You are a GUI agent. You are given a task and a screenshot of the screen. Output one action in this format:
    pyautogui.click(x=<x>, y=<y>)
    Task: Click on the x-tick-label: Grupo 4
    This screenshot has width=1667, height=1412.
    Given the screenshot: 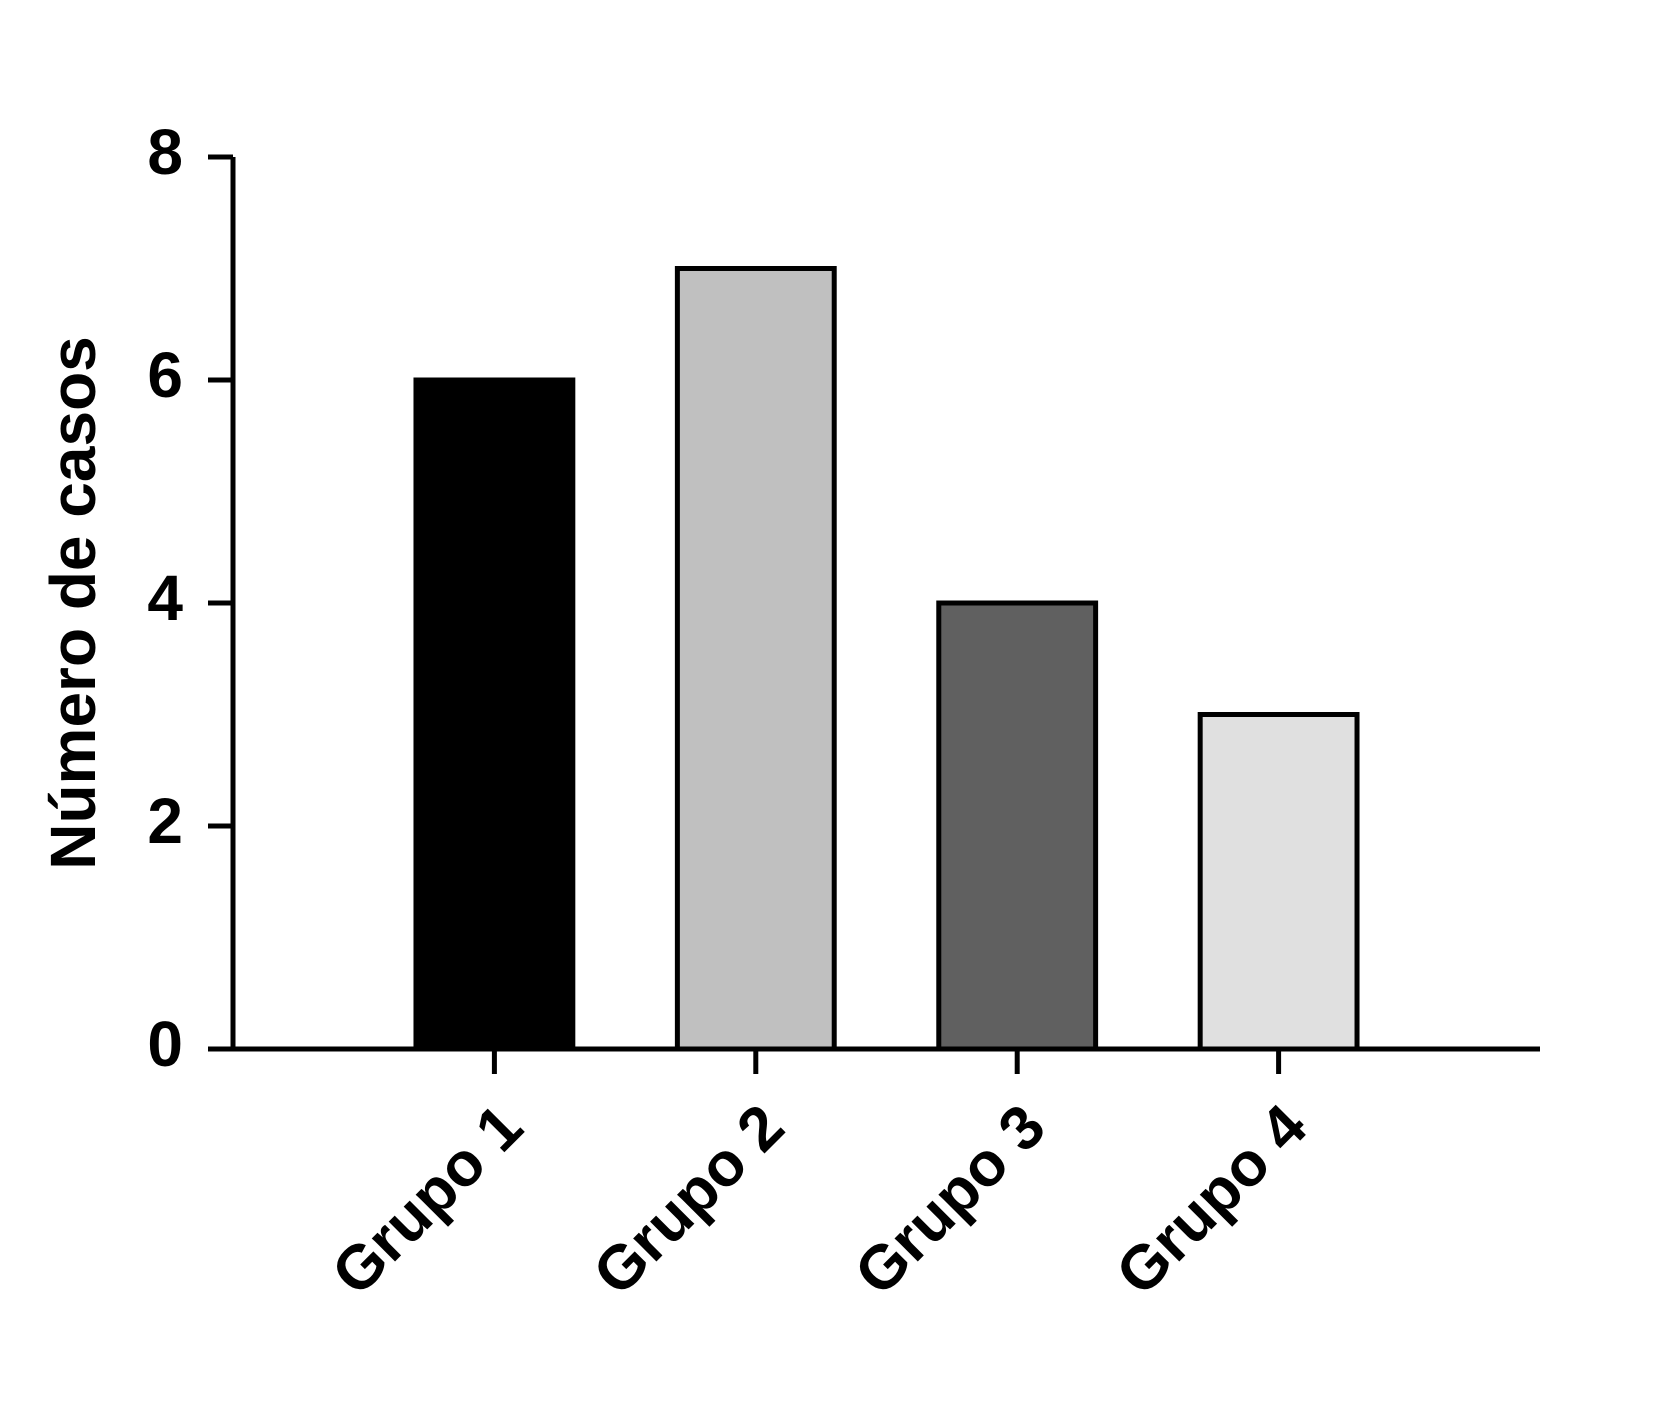 What is the action you would take?
    pyautogui.click(x=1211, y=1199)
    